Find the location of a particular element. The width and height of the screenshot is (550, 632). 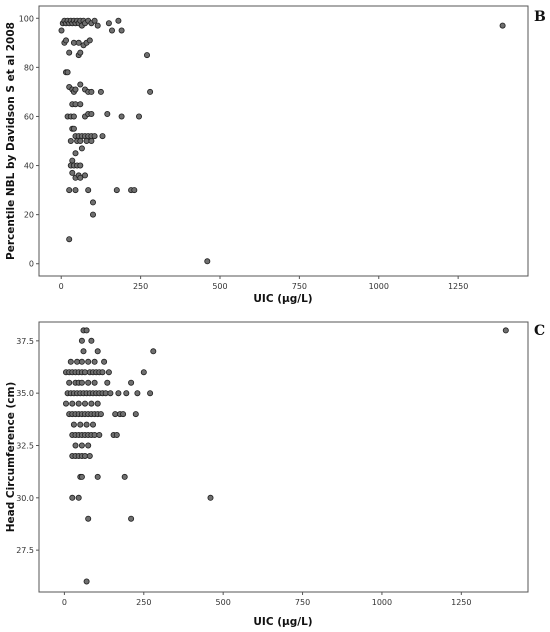

panel-b-y-axis-title: Percentile NBL by Davidson S et al 2008 is located at coordinates (11, 141).